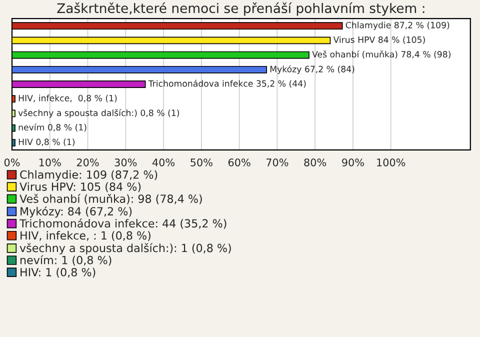  Describe the element at coordinates (12, 162) in the screenshot. I see `x-tick-label: 0%` at that location.